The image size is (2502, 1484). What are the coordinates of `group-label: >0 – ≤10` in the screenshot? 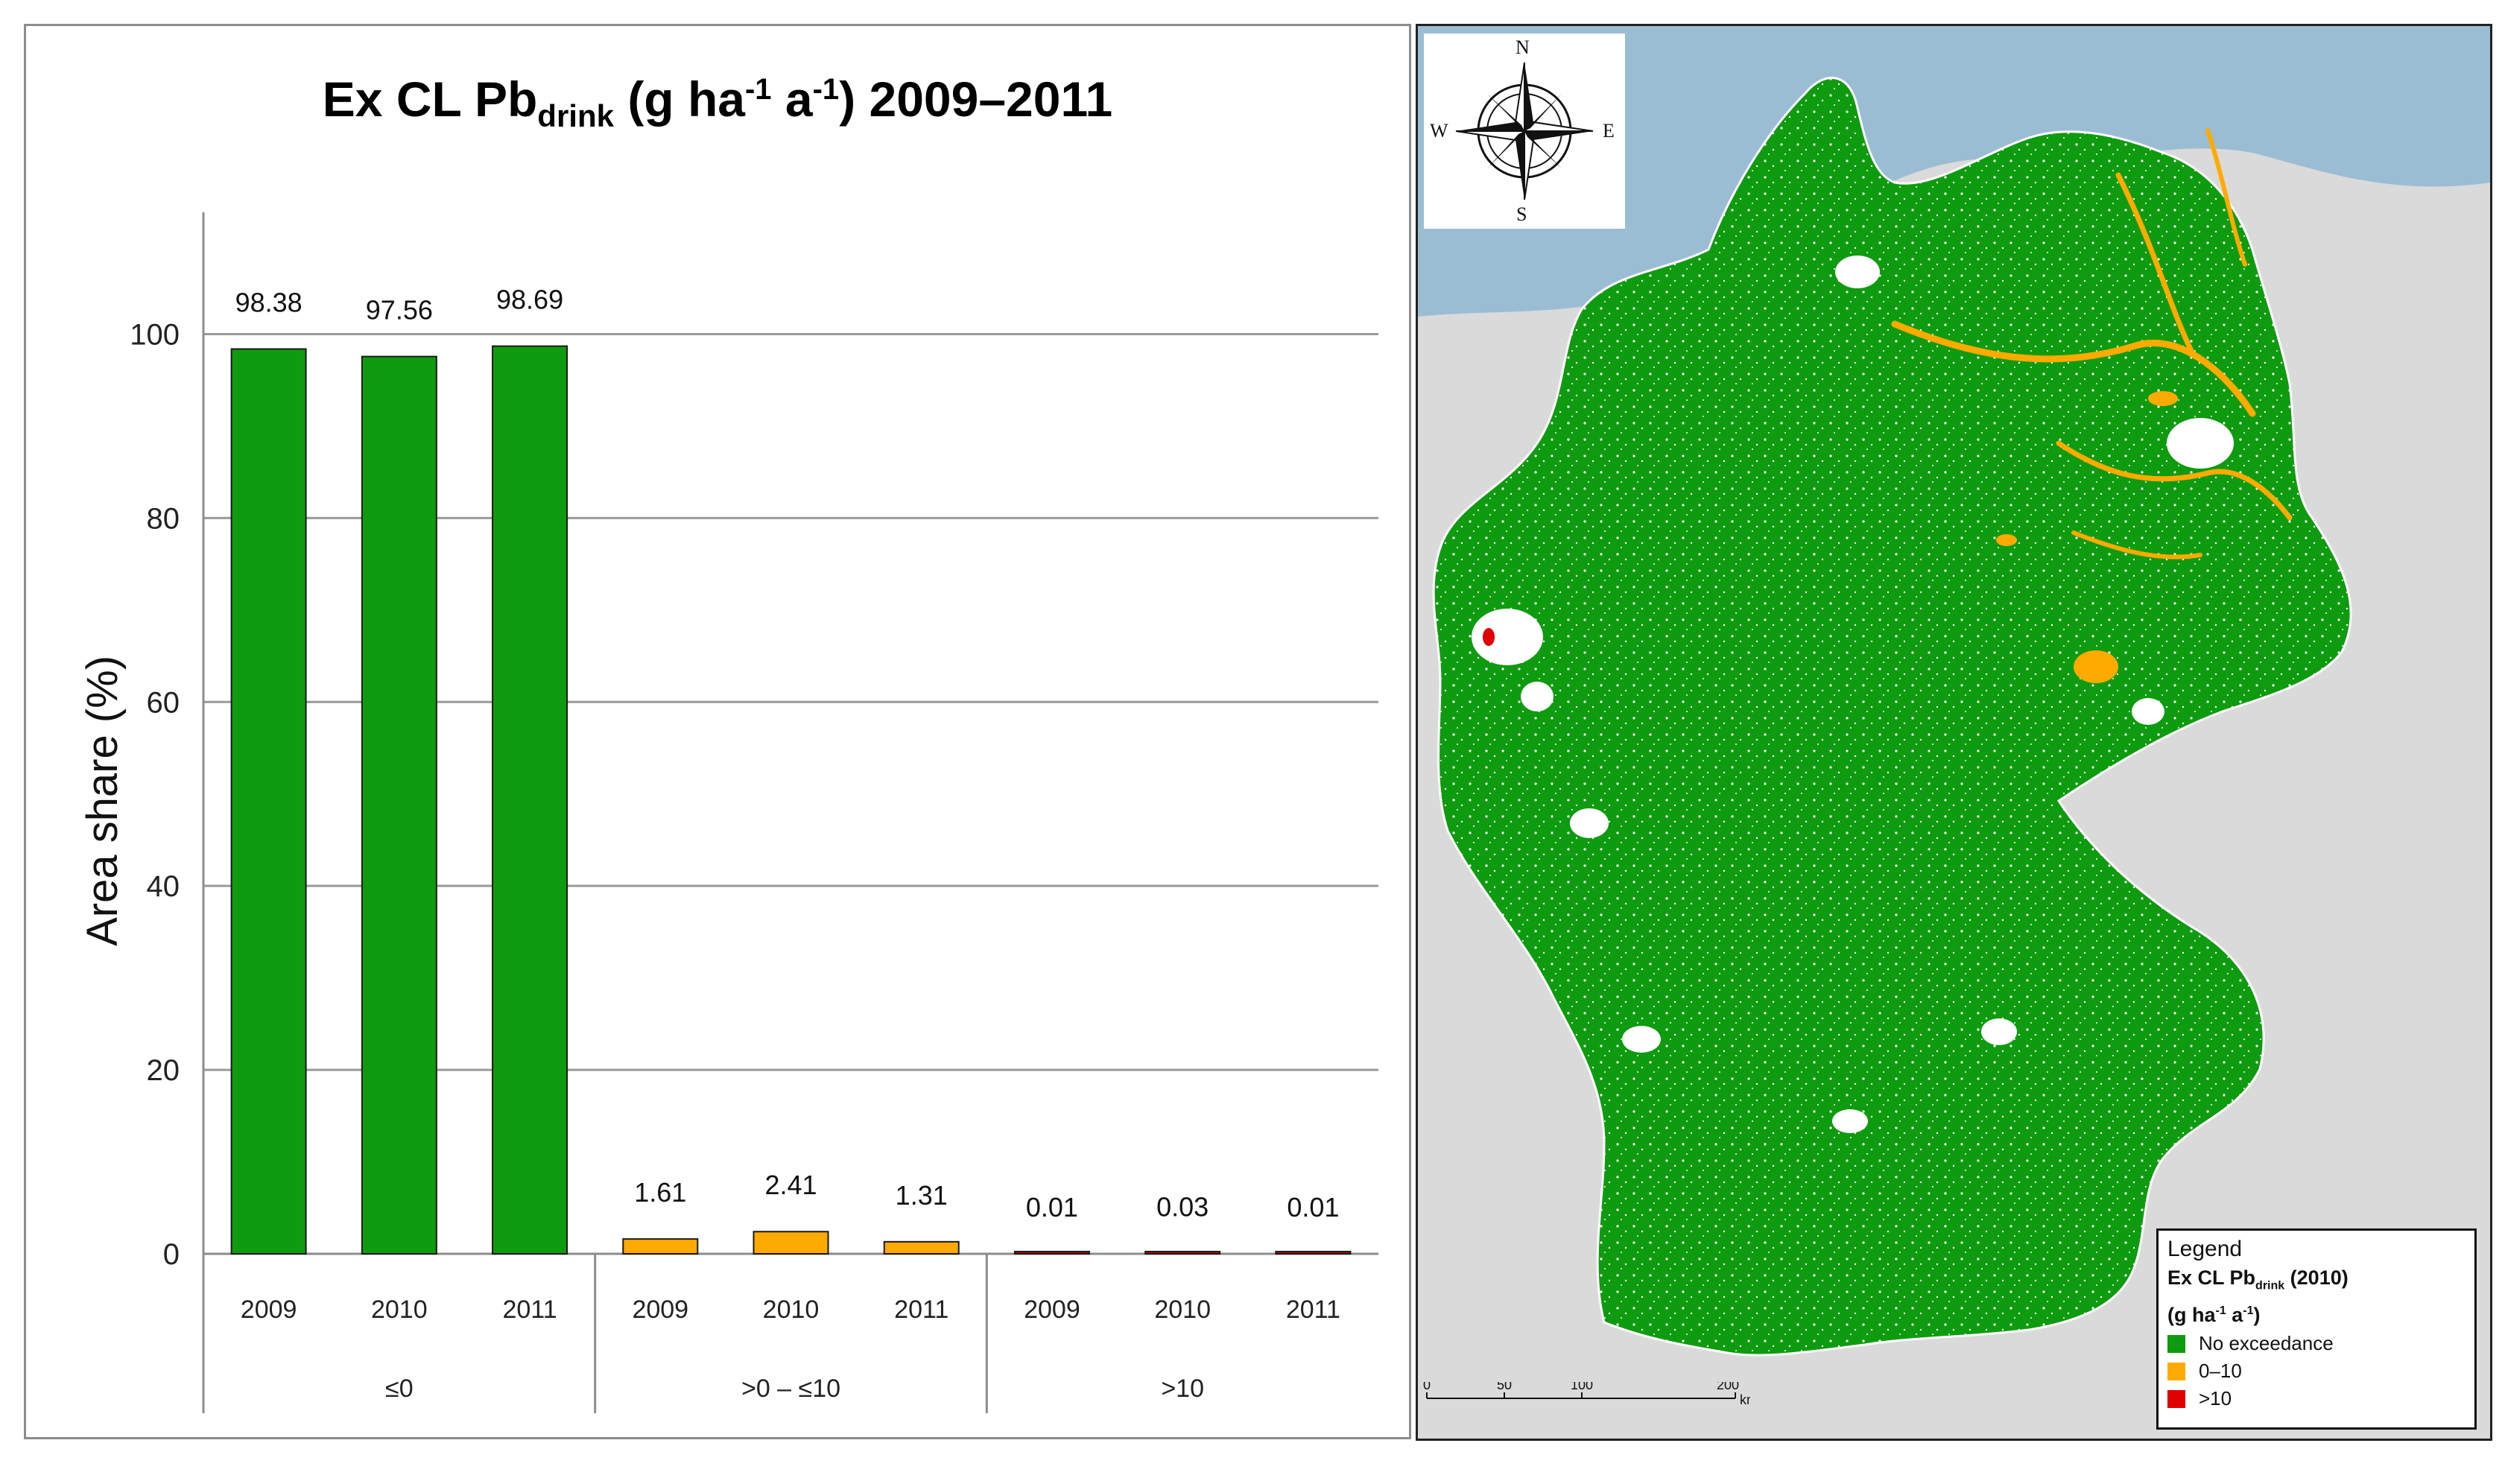 It's located at (790, 1389).